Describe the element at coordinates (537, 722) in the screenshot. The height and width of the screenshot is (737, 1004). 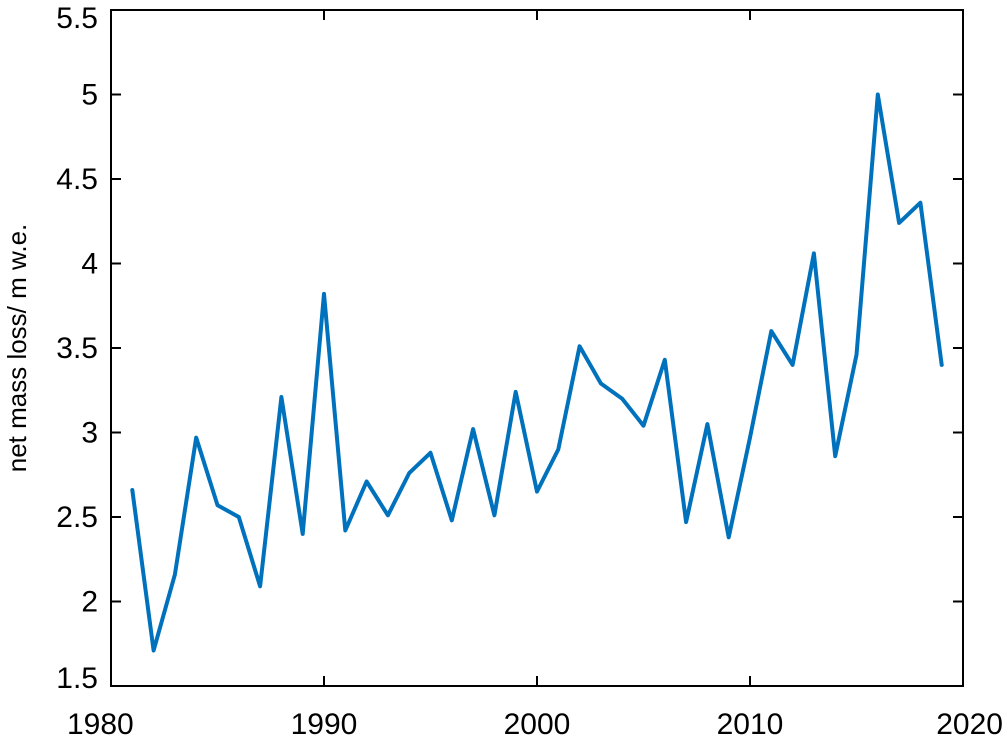
I see `x-tick-label: 2000` at that location.